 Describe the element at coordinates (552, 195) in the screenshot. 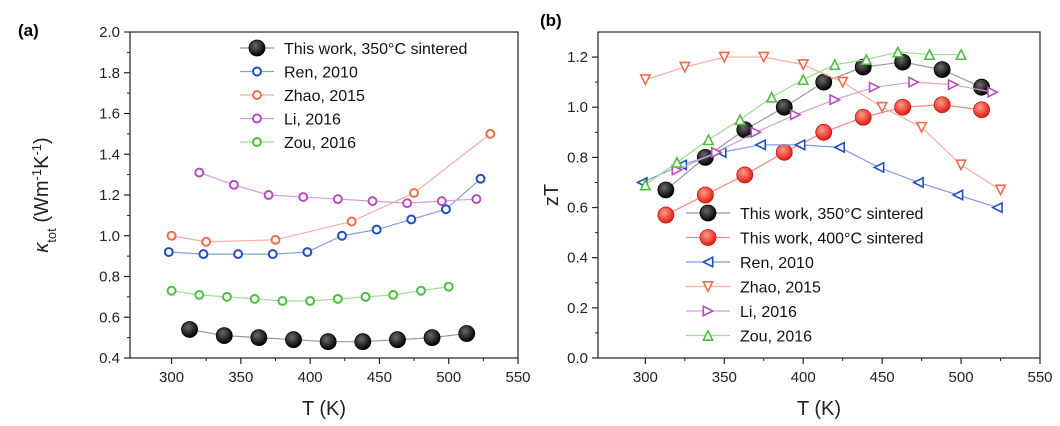

I see `y-axis-title: zT` at that location.